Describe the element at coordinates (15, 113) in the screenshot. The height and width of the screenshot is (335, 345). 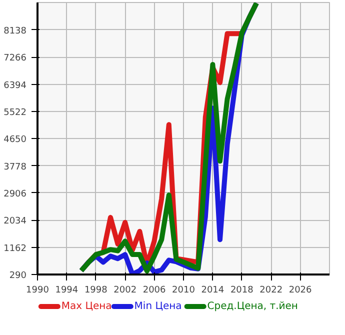
I see `y-tick-label: 5522` at that location.